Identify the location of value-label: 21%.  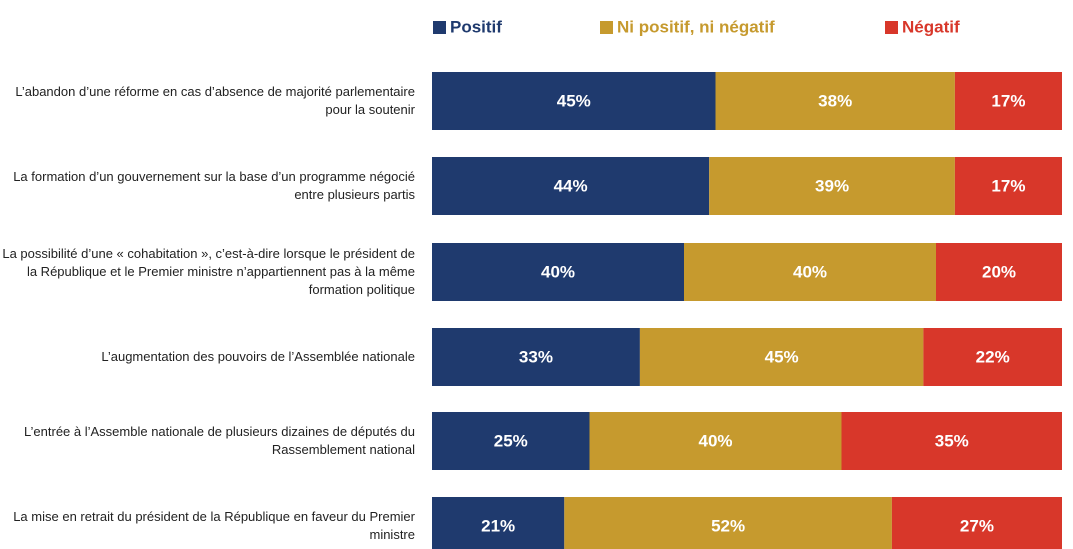
(498, 525).